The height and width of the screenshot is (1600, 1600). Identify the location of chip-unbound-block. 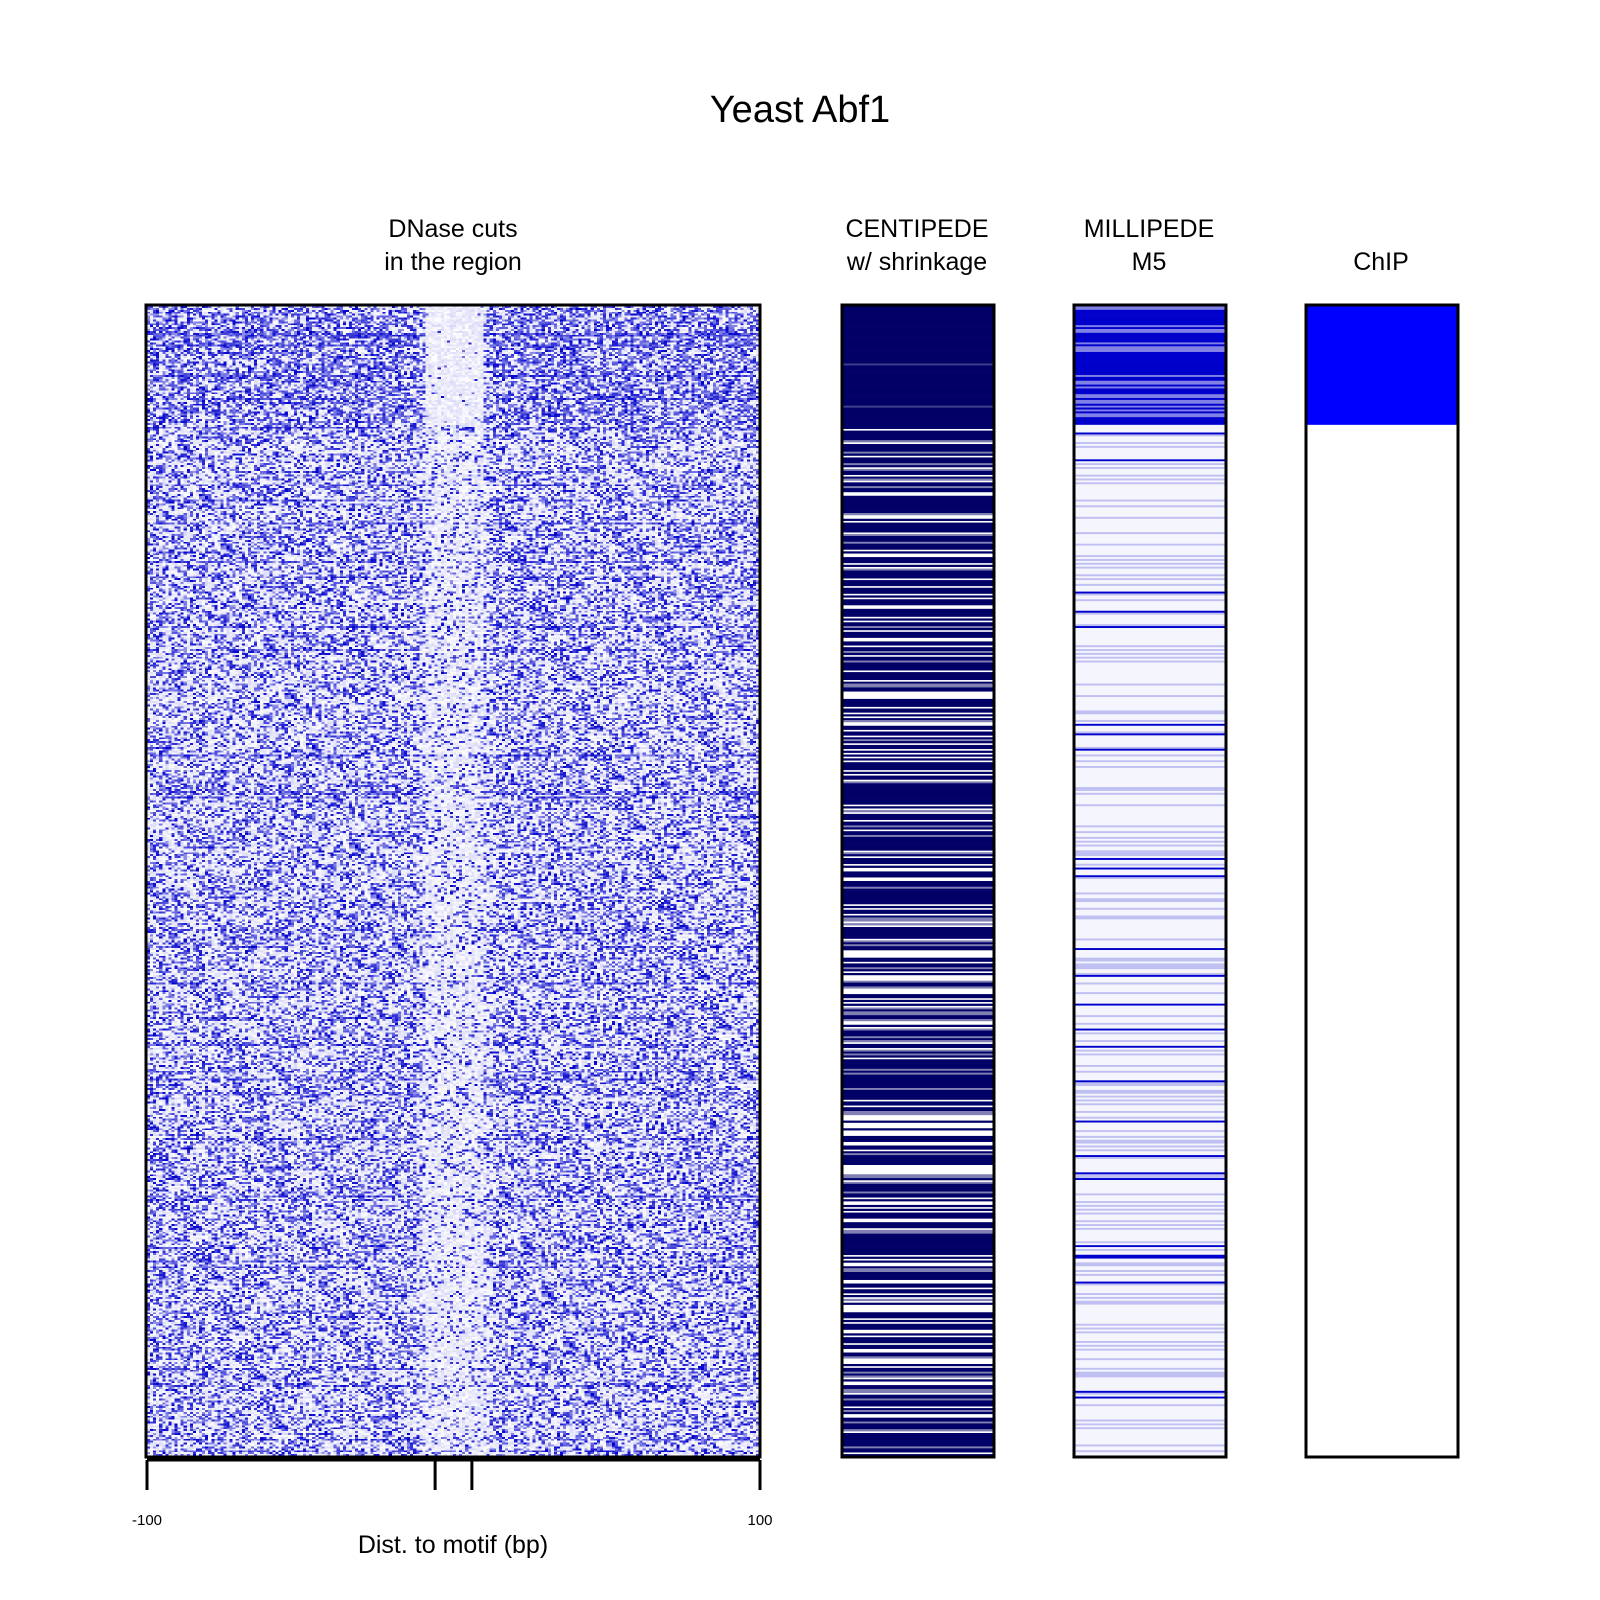
(1382, 881).